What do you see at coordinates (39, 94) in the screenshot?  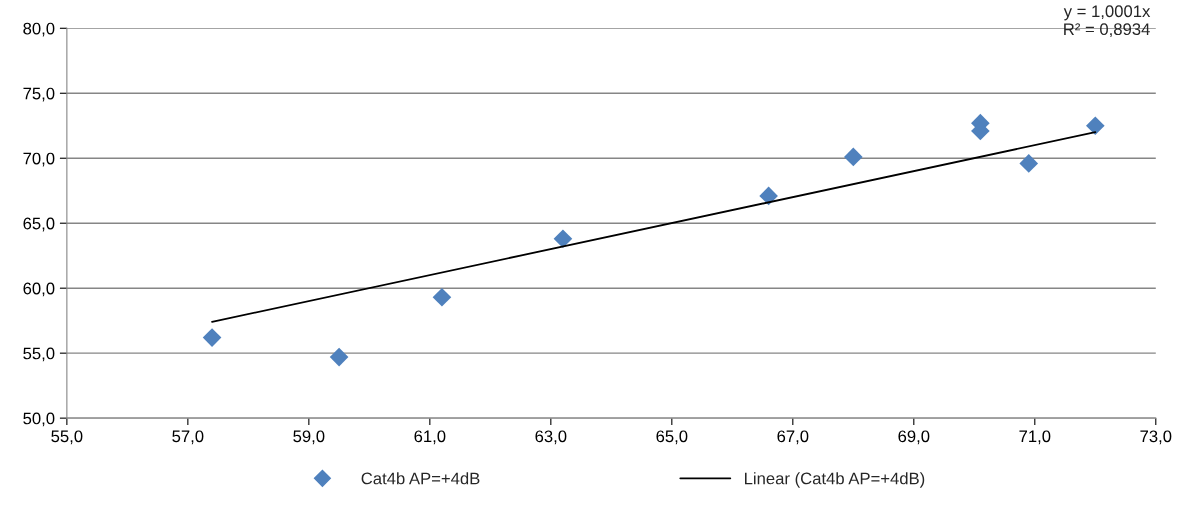 I see `y-tick-label: 75,0` at bounding box center [39, 94].